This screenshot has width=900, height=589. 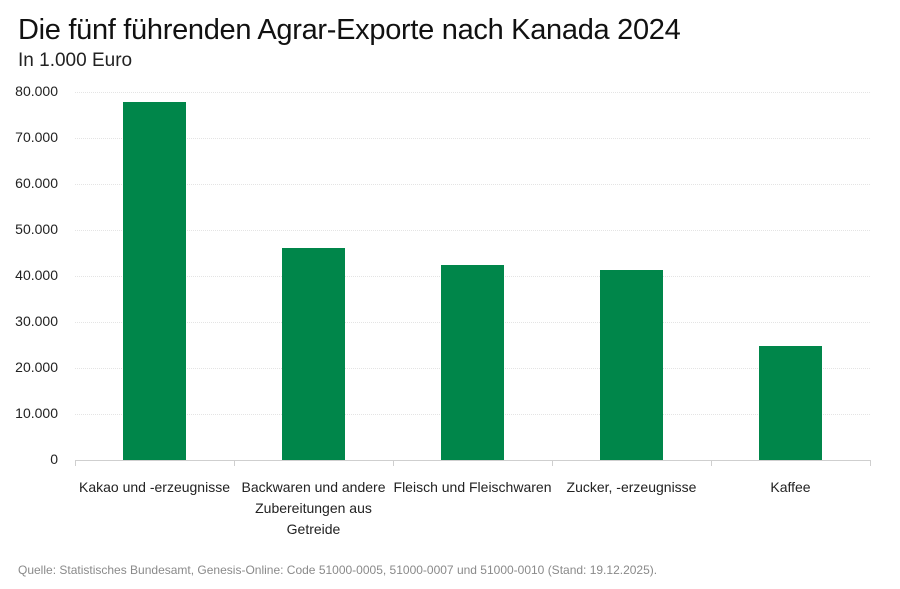 What do you see at coordinates (36, 321) in the screenshot?
I see `y-tick-label: 30.000` at bounding box center [36, 321].